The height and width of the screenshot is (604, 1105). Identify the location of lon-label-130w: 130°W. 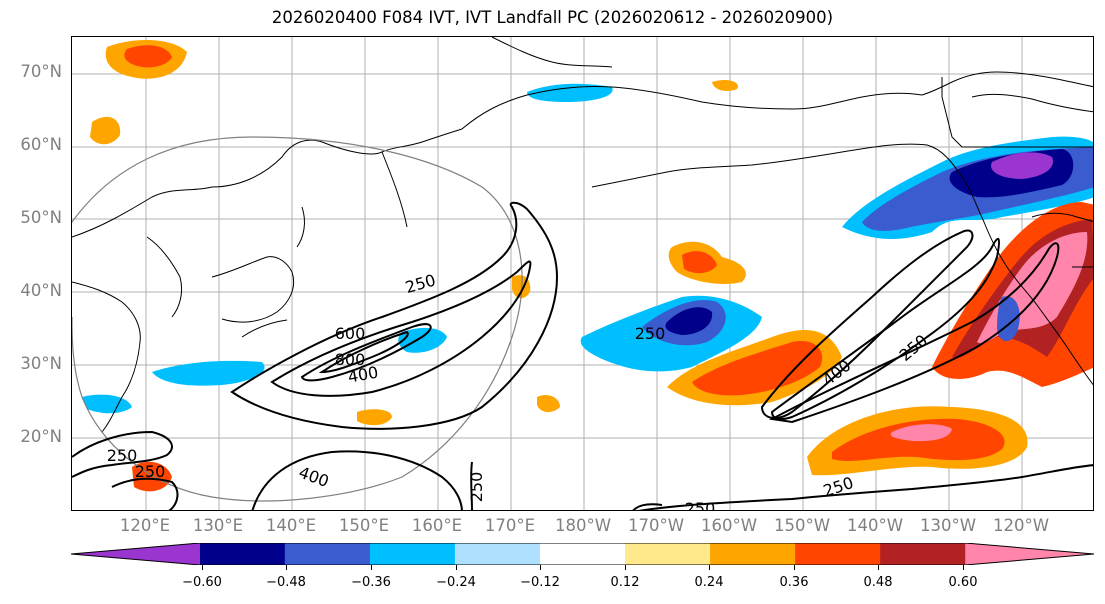
(948, 525).